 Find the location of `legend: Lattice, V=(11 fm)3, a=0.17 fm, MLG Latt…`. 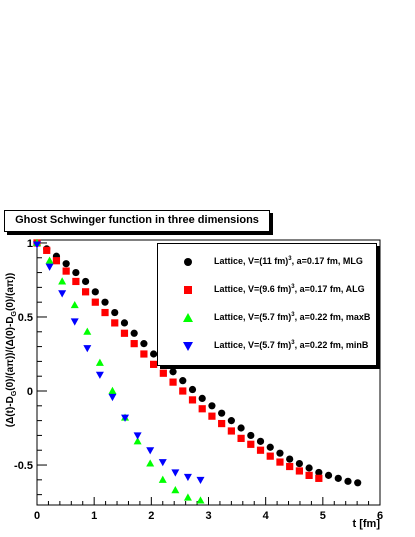

legend: Lattice, V=(11 fm)3, a=0.17 fm, MLG Latt… is located at coordinates (267, 304).